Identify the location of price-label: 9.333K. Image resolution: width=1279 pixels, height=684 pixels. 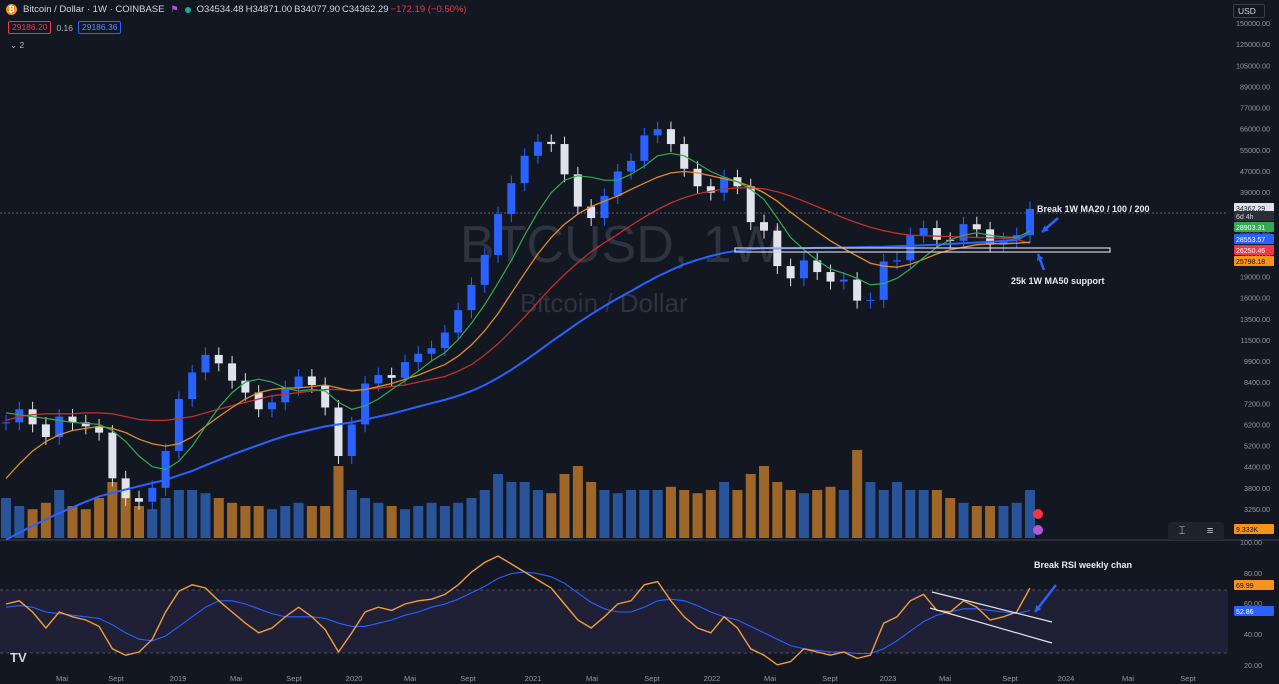
(1247, 530).